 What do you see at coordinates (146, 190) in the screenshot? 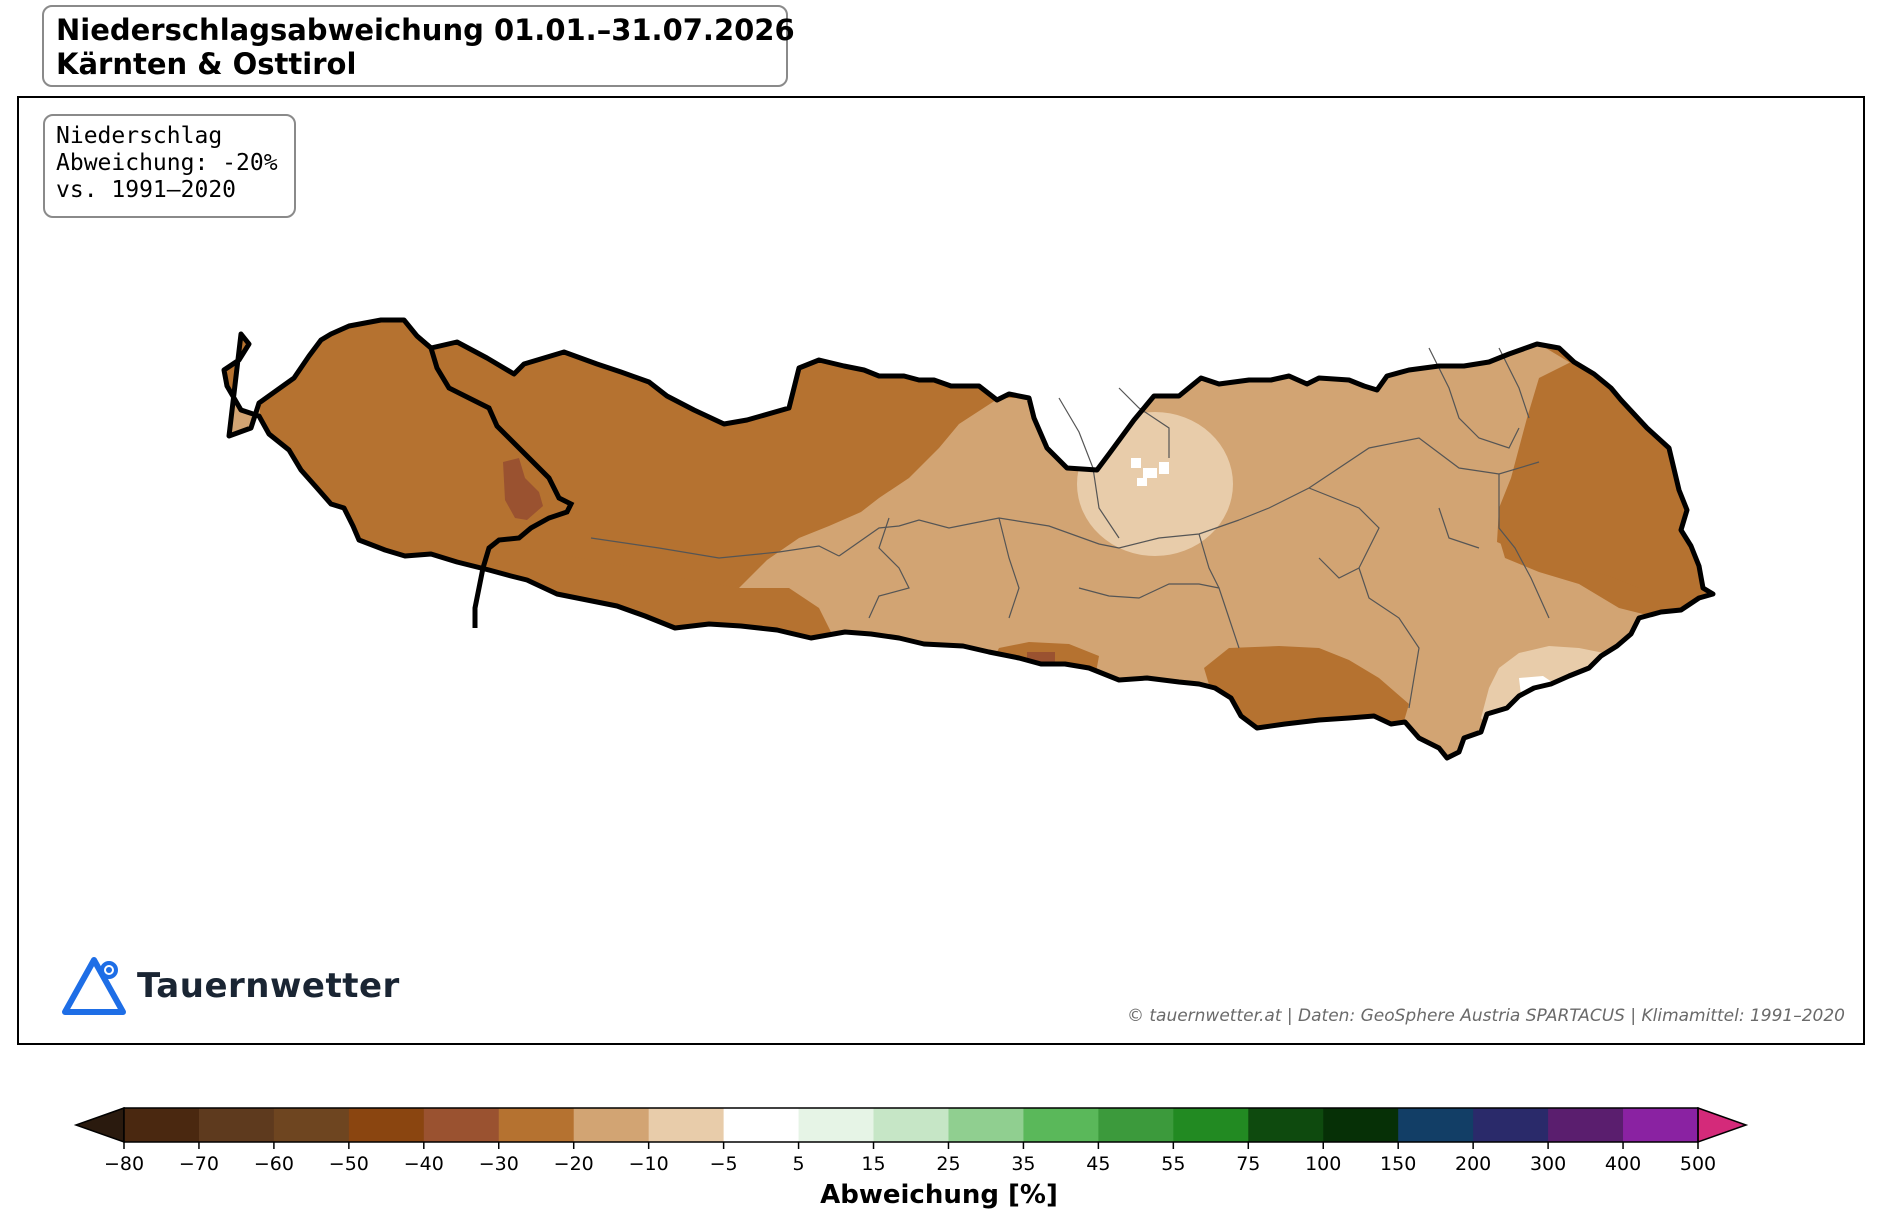
I see `info-line-3: vs. 1991–2020` at bounding box center [146, 190].